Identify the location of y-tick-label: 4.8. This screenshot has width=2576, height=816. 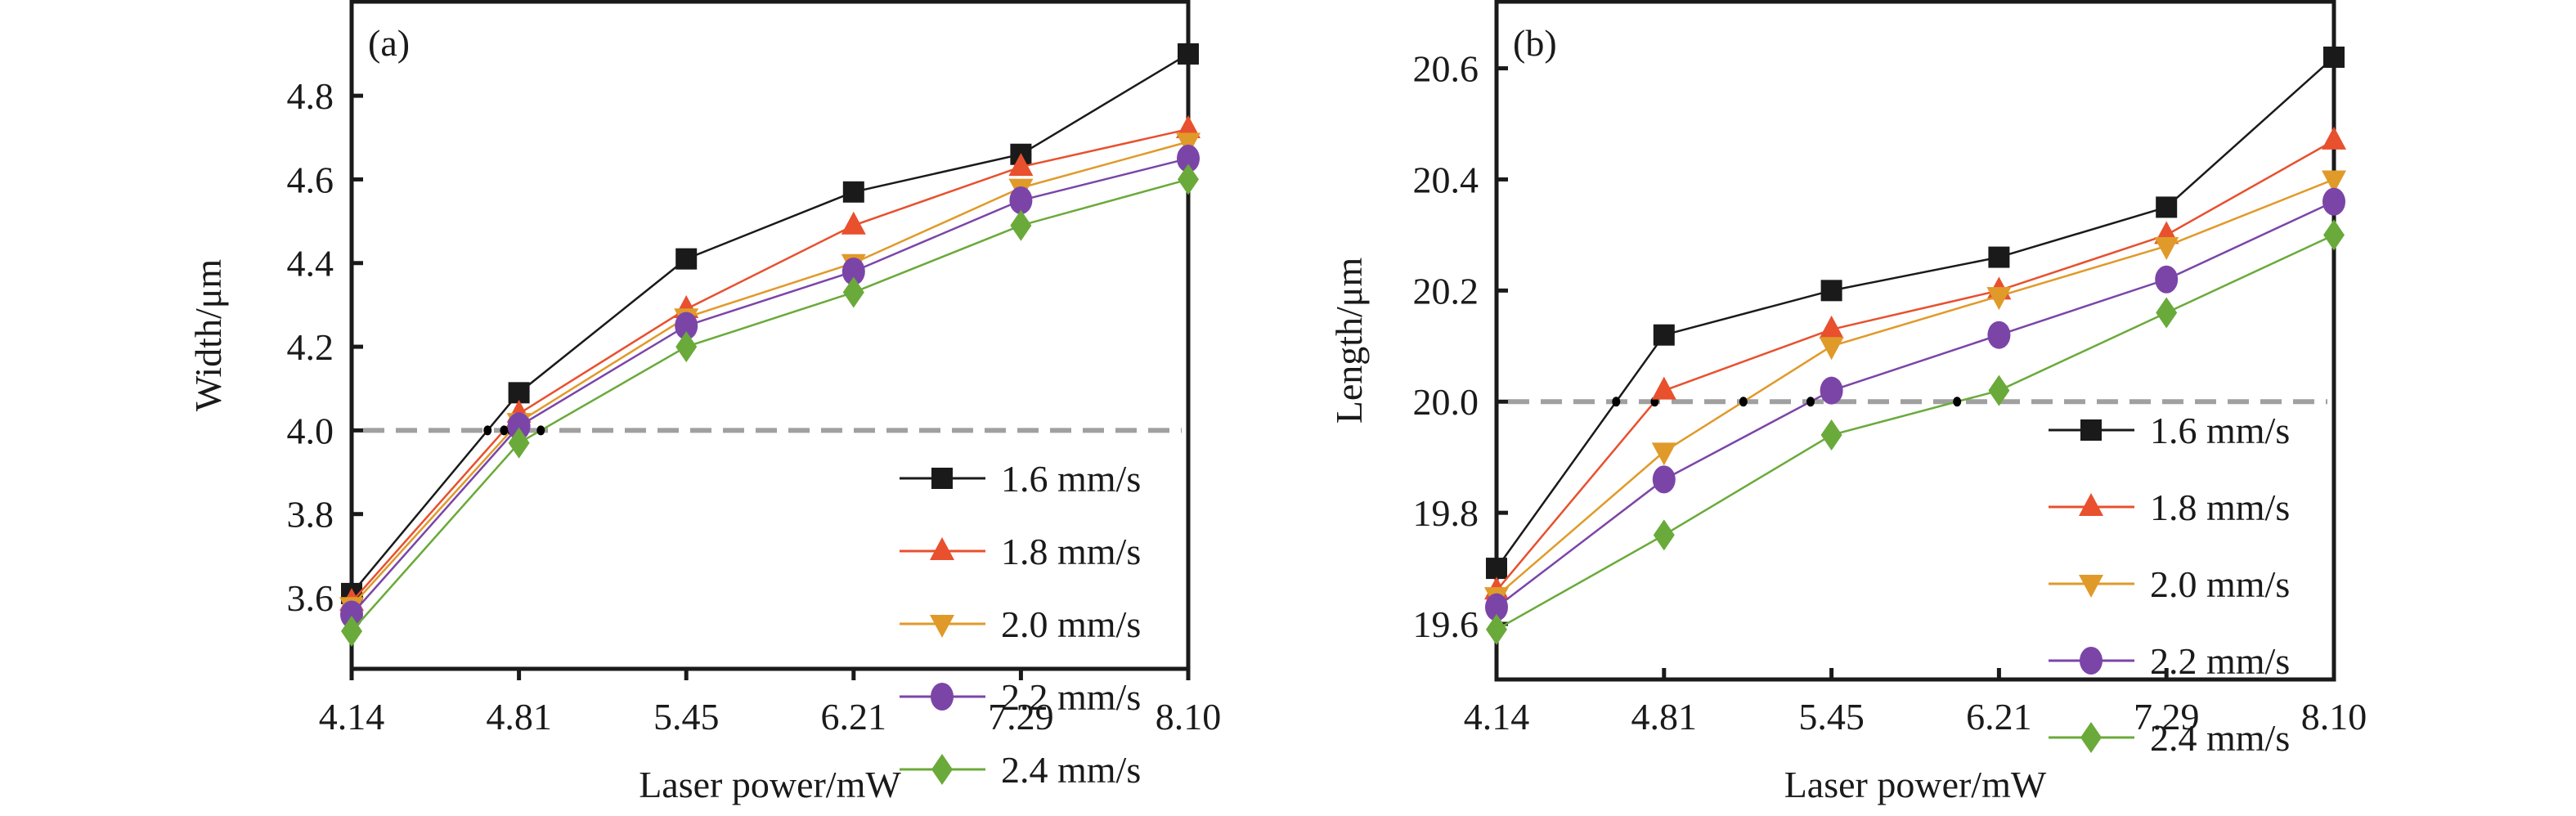
(310, 96).